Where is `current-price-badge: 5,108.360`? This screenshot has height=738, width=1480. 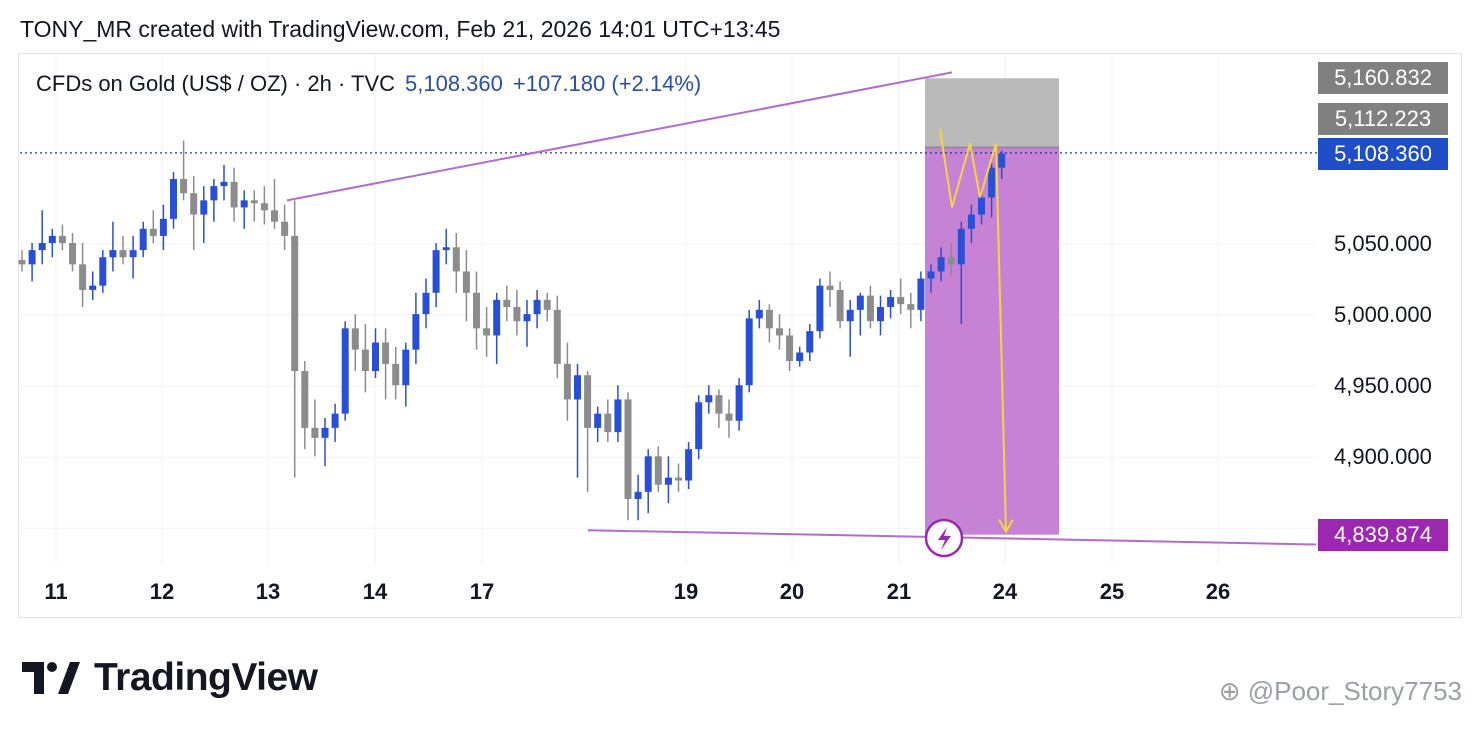 current-price-badge: 5,108.360 is located at coordinates (1383, 154).